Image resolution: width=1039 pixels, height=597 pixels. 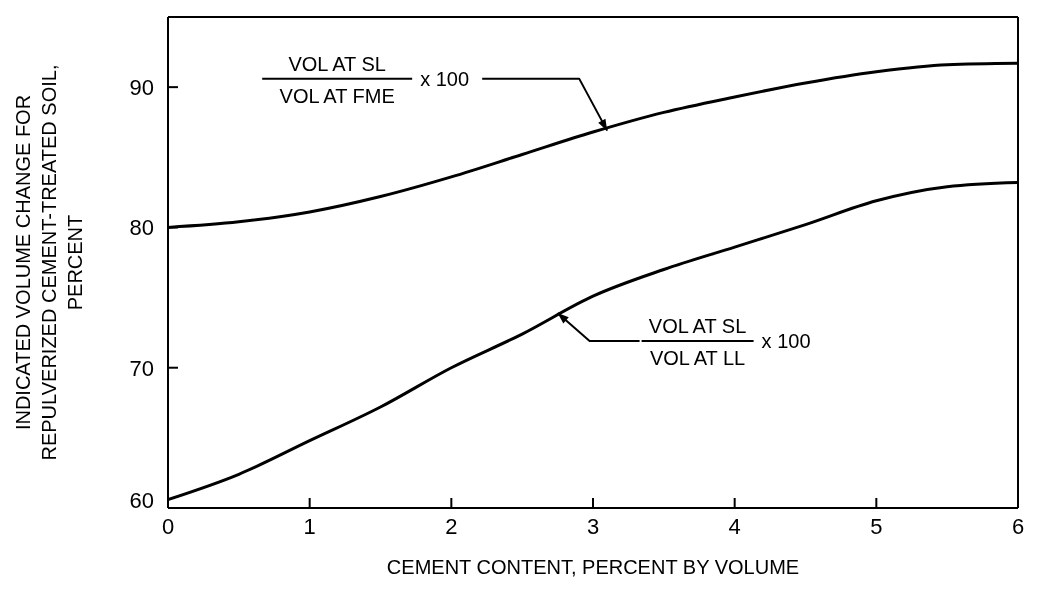 What do you see at coordinates (593, 567) in the screenshot?
I see `x-axis-title: CEMENT CONTENT, PERCENT BY VOLUME` at bounding box center [593, 567].